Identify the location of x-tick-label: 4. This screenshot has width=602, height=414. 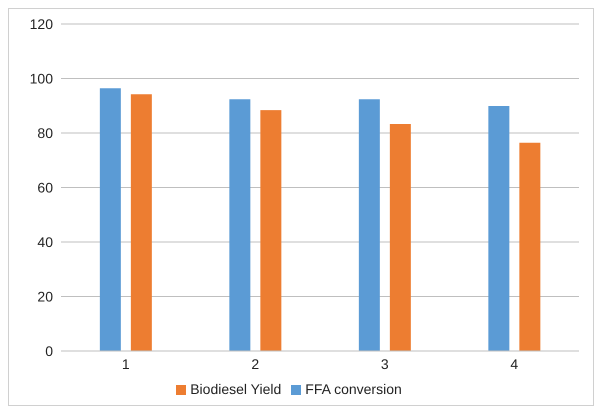
(514, 364).